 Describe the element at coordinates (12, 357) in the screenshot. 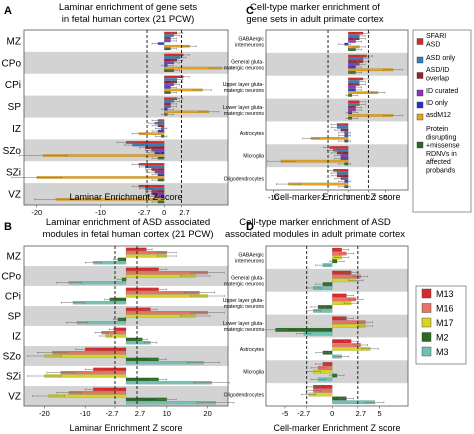

I see `category-label: SZo` at that location.